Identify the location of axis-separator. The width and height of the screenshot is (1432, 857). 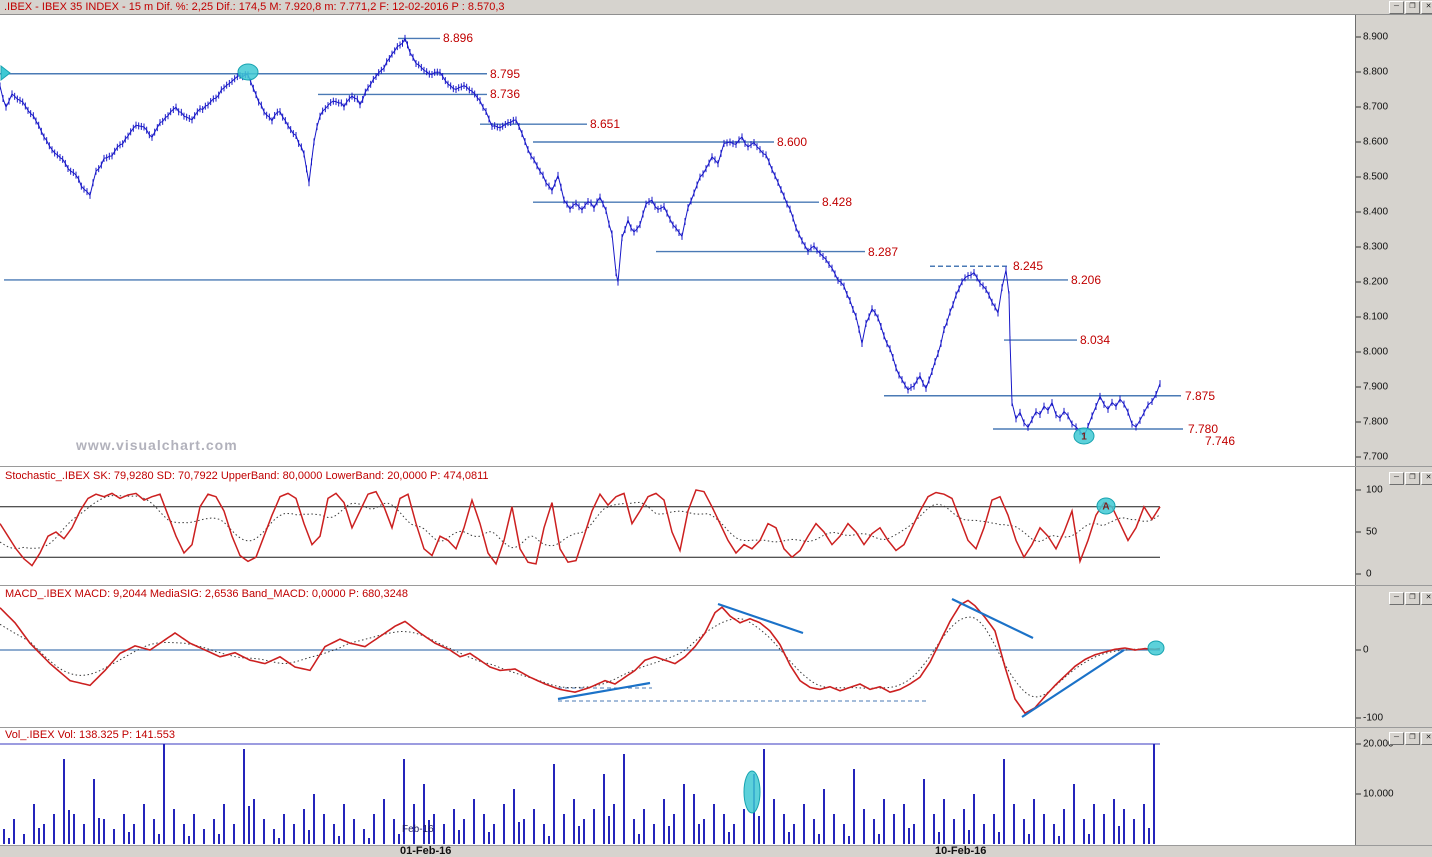
(1355, 428).